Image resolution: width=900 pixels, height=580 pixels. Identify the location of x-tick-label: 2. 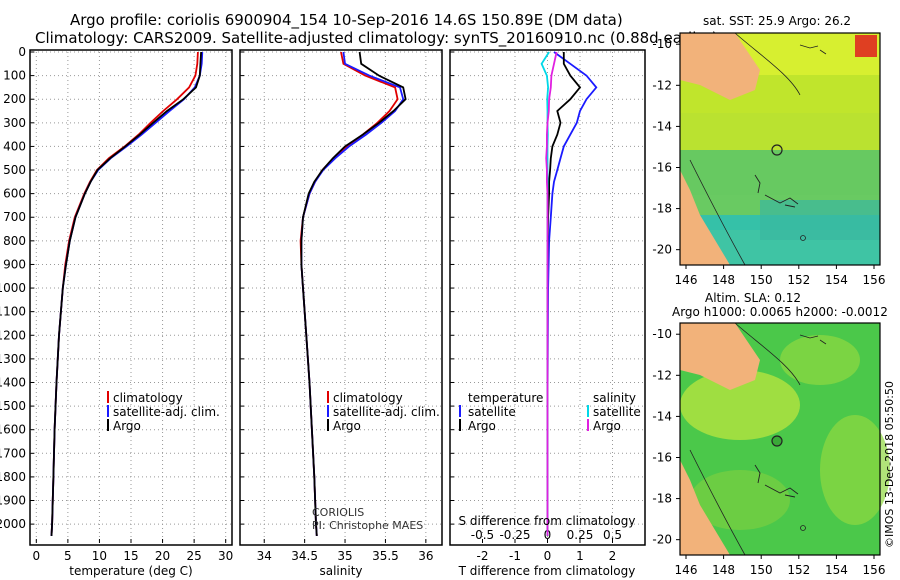
(613, 556).